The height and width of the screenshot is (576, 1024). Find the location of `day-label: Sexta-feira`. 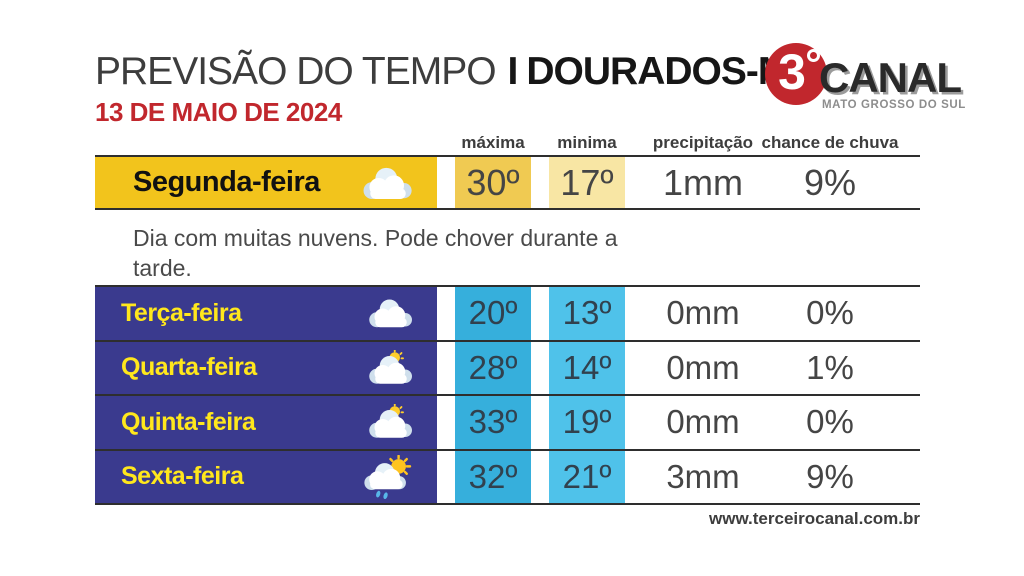

day-label: Sexta-feira is located at coordinates (182, 476).